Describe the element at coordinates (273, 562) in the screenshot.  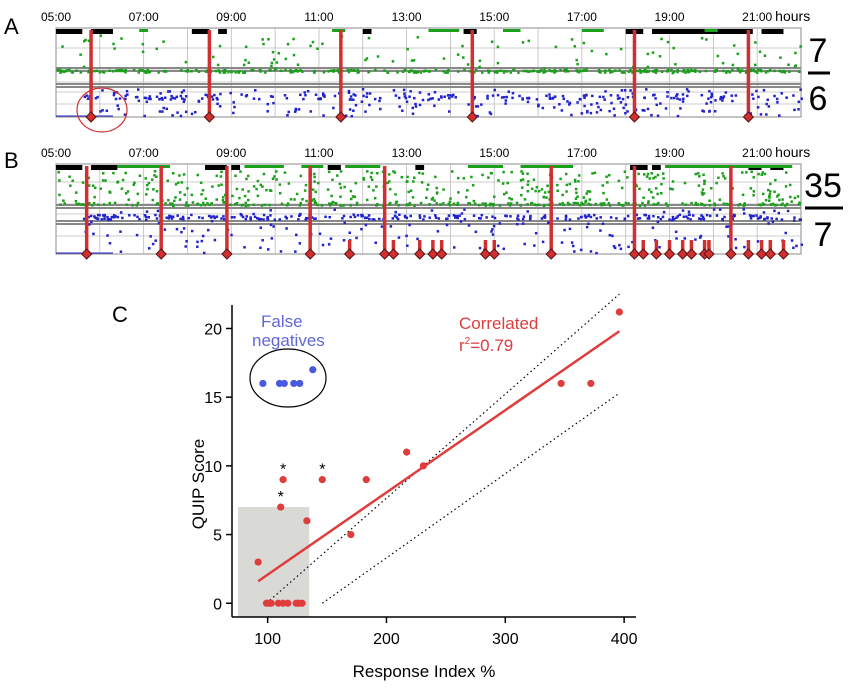
I see `shaded-region` at that location.